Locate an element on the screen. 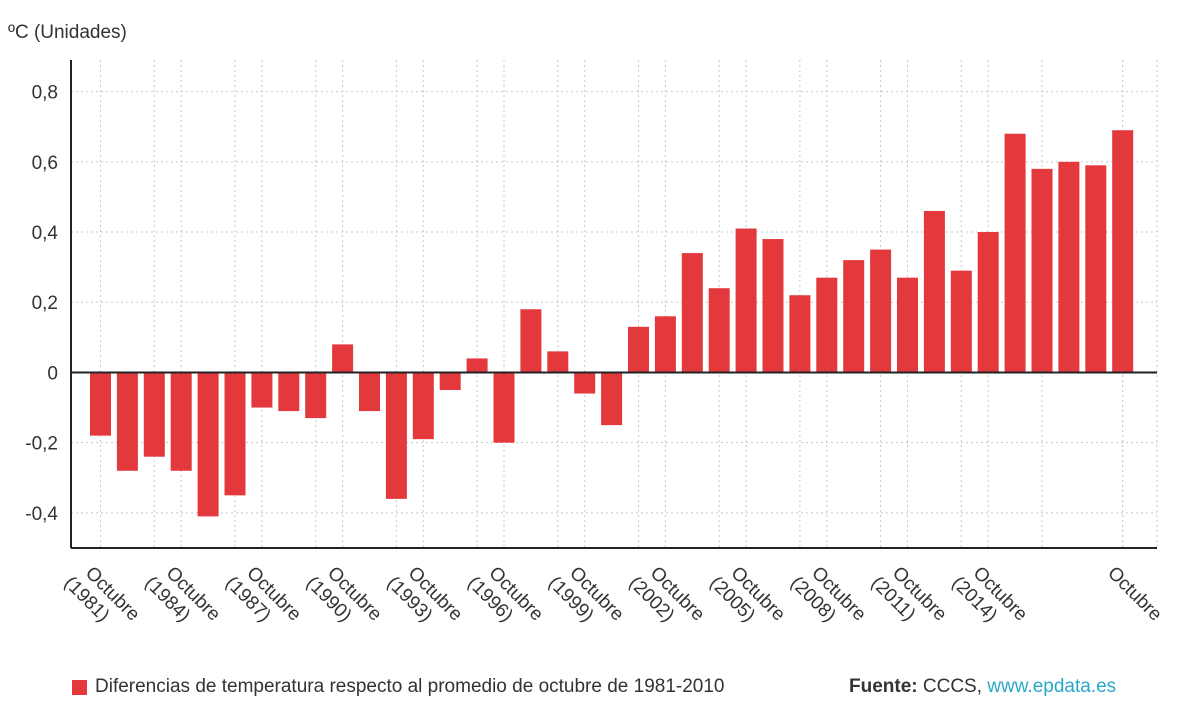  x-tick-label: Octubre(1999) is located at coordinates (586, 595).